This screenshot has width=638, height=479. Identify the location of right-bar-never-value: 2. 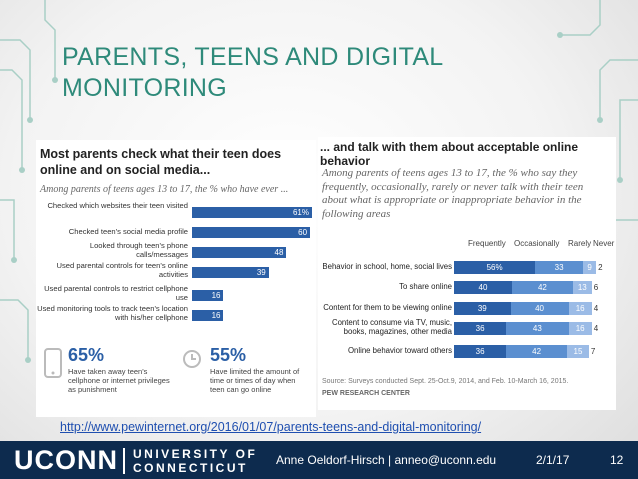
(600, 267).